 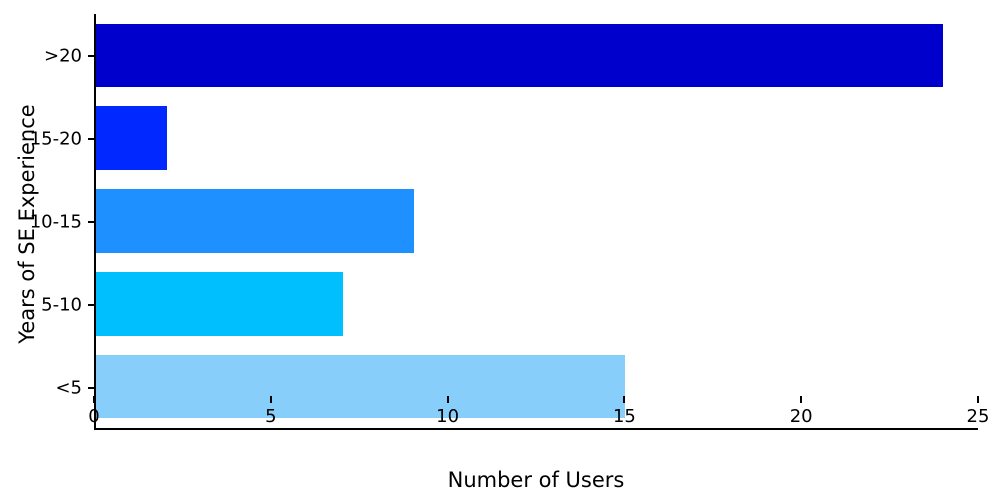 I want to click on x-axis-label: Number of Users, so click(x=536, y=480).